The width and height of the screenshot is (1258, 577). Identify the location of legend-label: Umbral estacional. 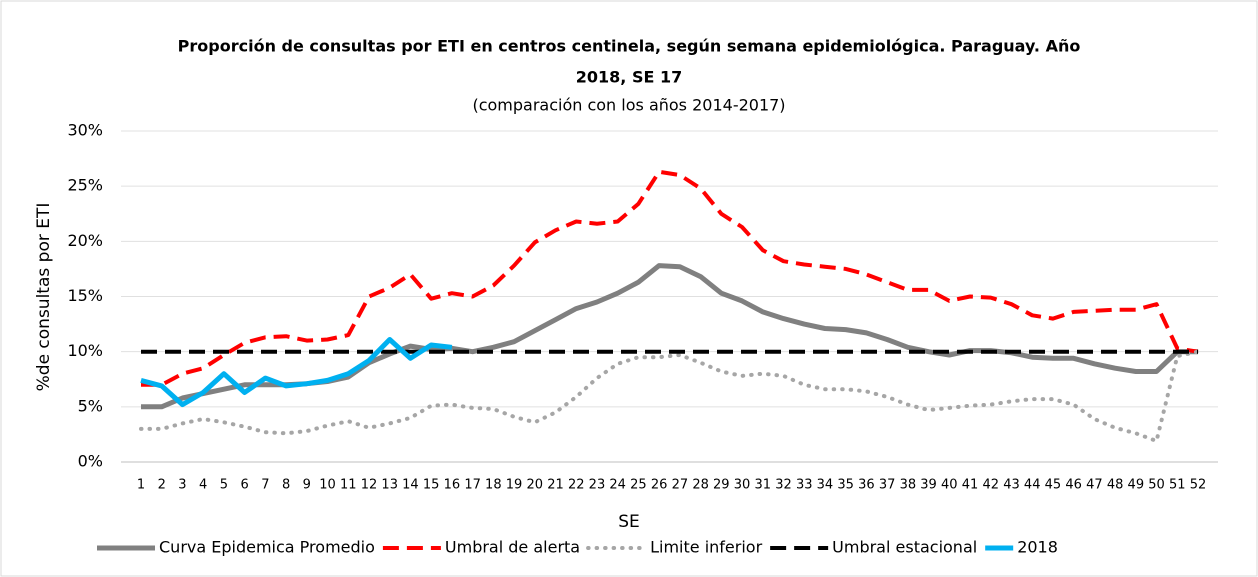
(904, 547).